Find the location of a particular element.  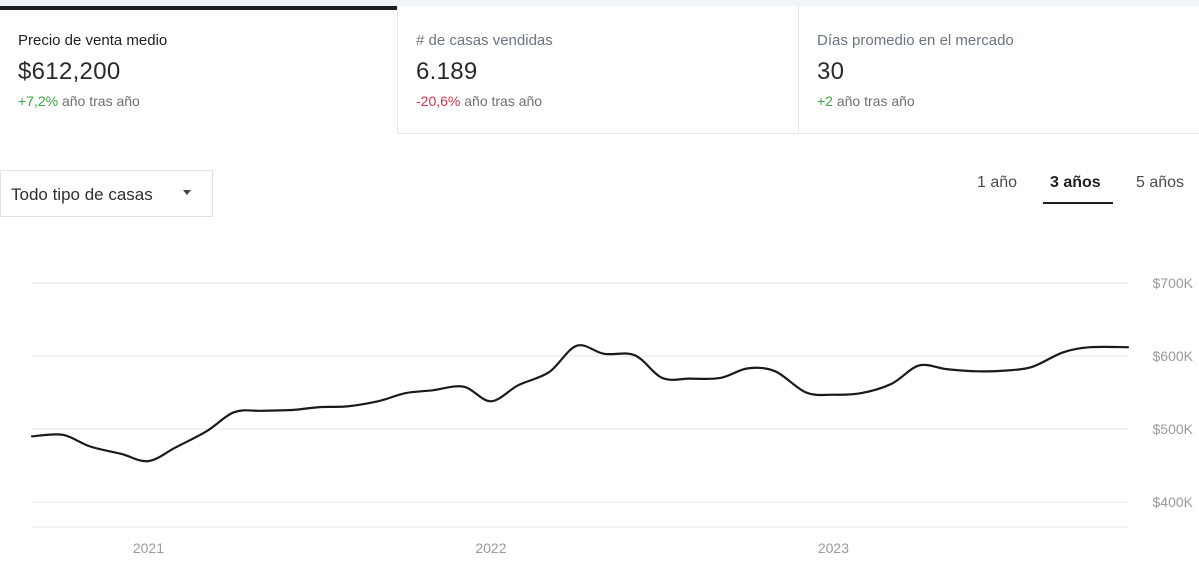

home-type-dropdown: Todo tipo de casas is located at coordinates (106, 193).